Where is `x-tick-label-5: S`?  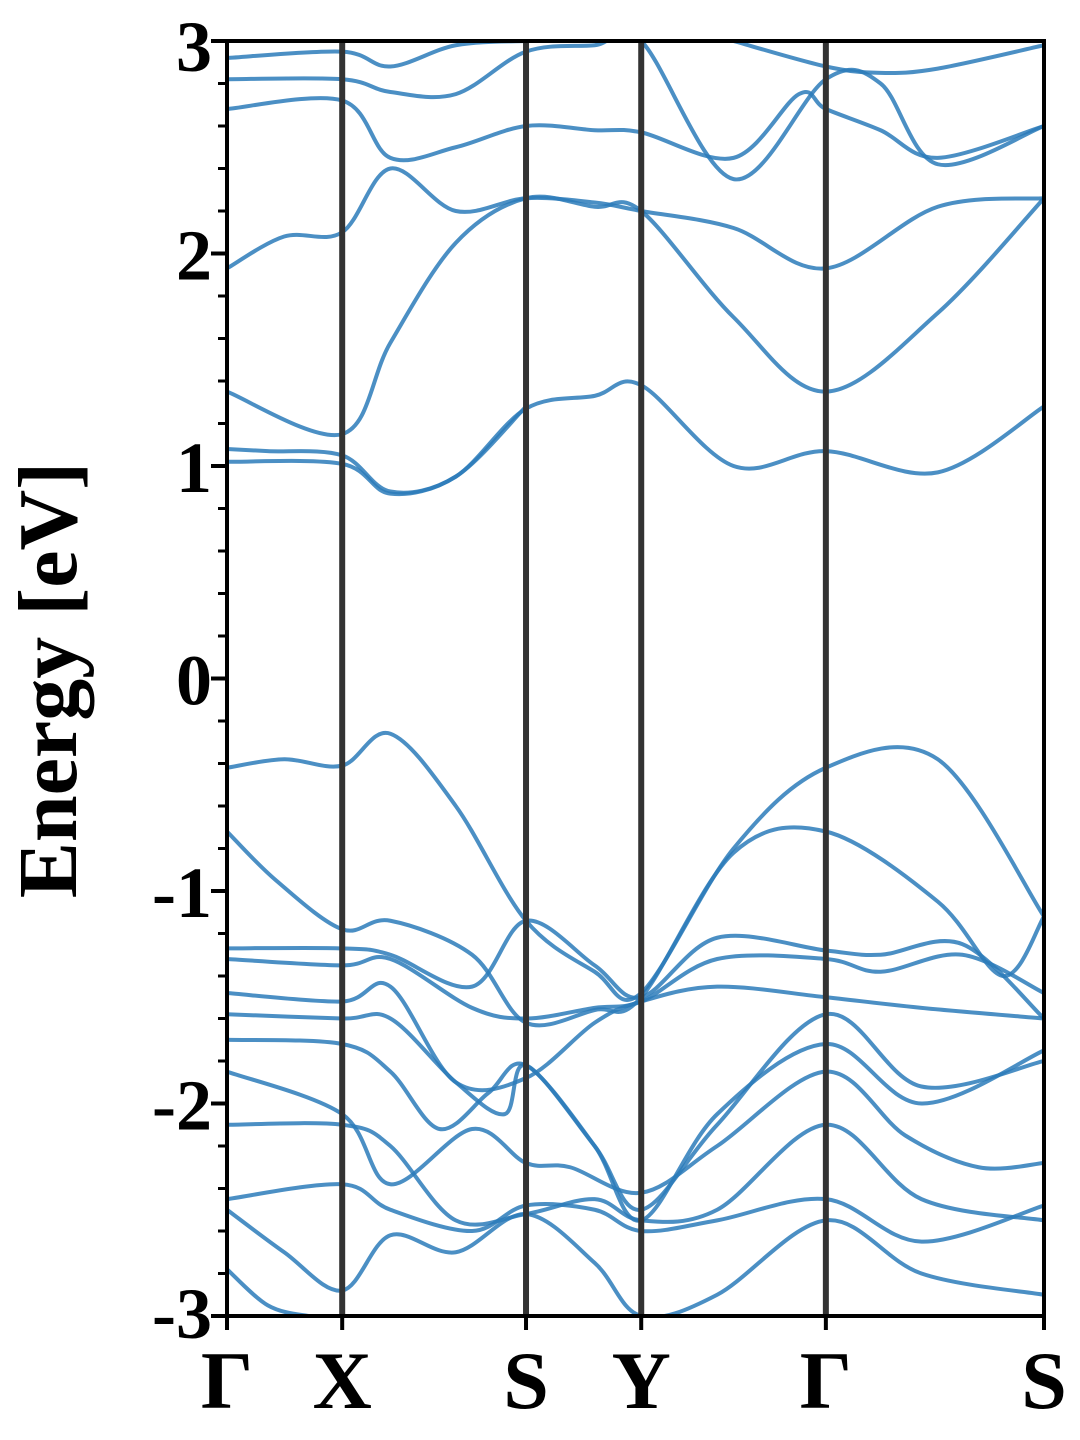 x-tick-label-5: S is located at coordinates (1044, 1380).